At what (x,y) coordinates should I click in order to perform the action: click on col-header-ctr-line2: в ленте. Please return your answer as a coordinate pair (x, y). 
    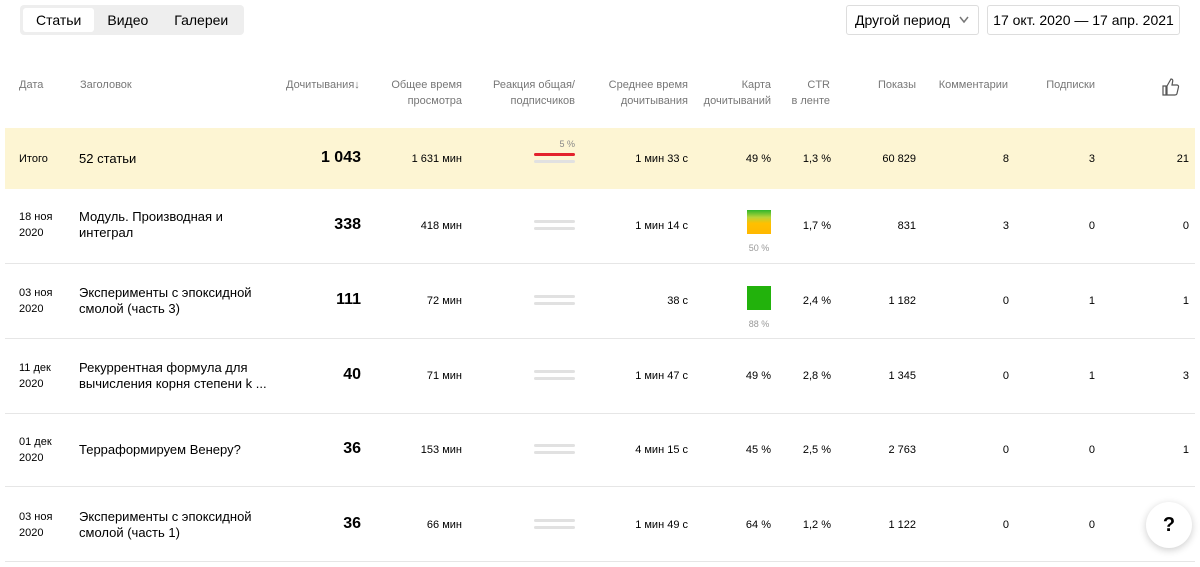
    Looking at the image, I should click on (810, 101).